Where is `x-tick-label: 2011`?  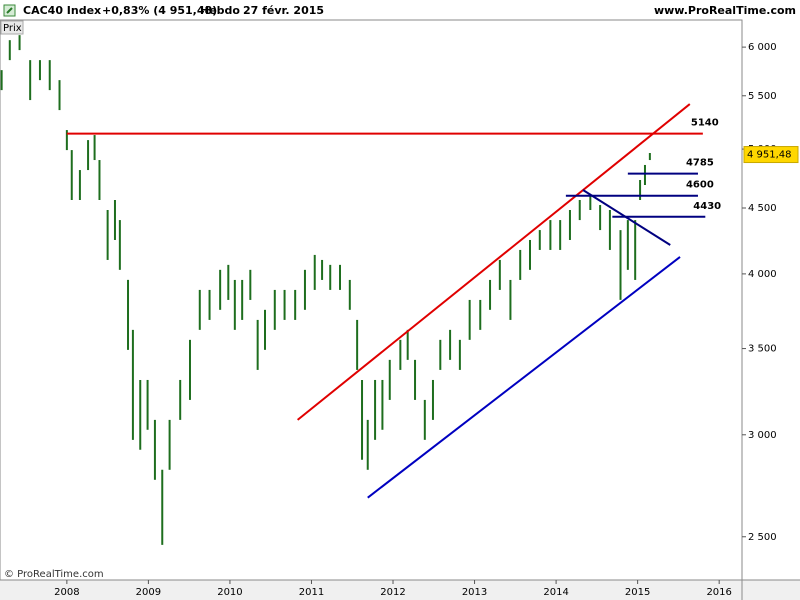
x-tick-label: 2011 is located at coordinates (311, 592).